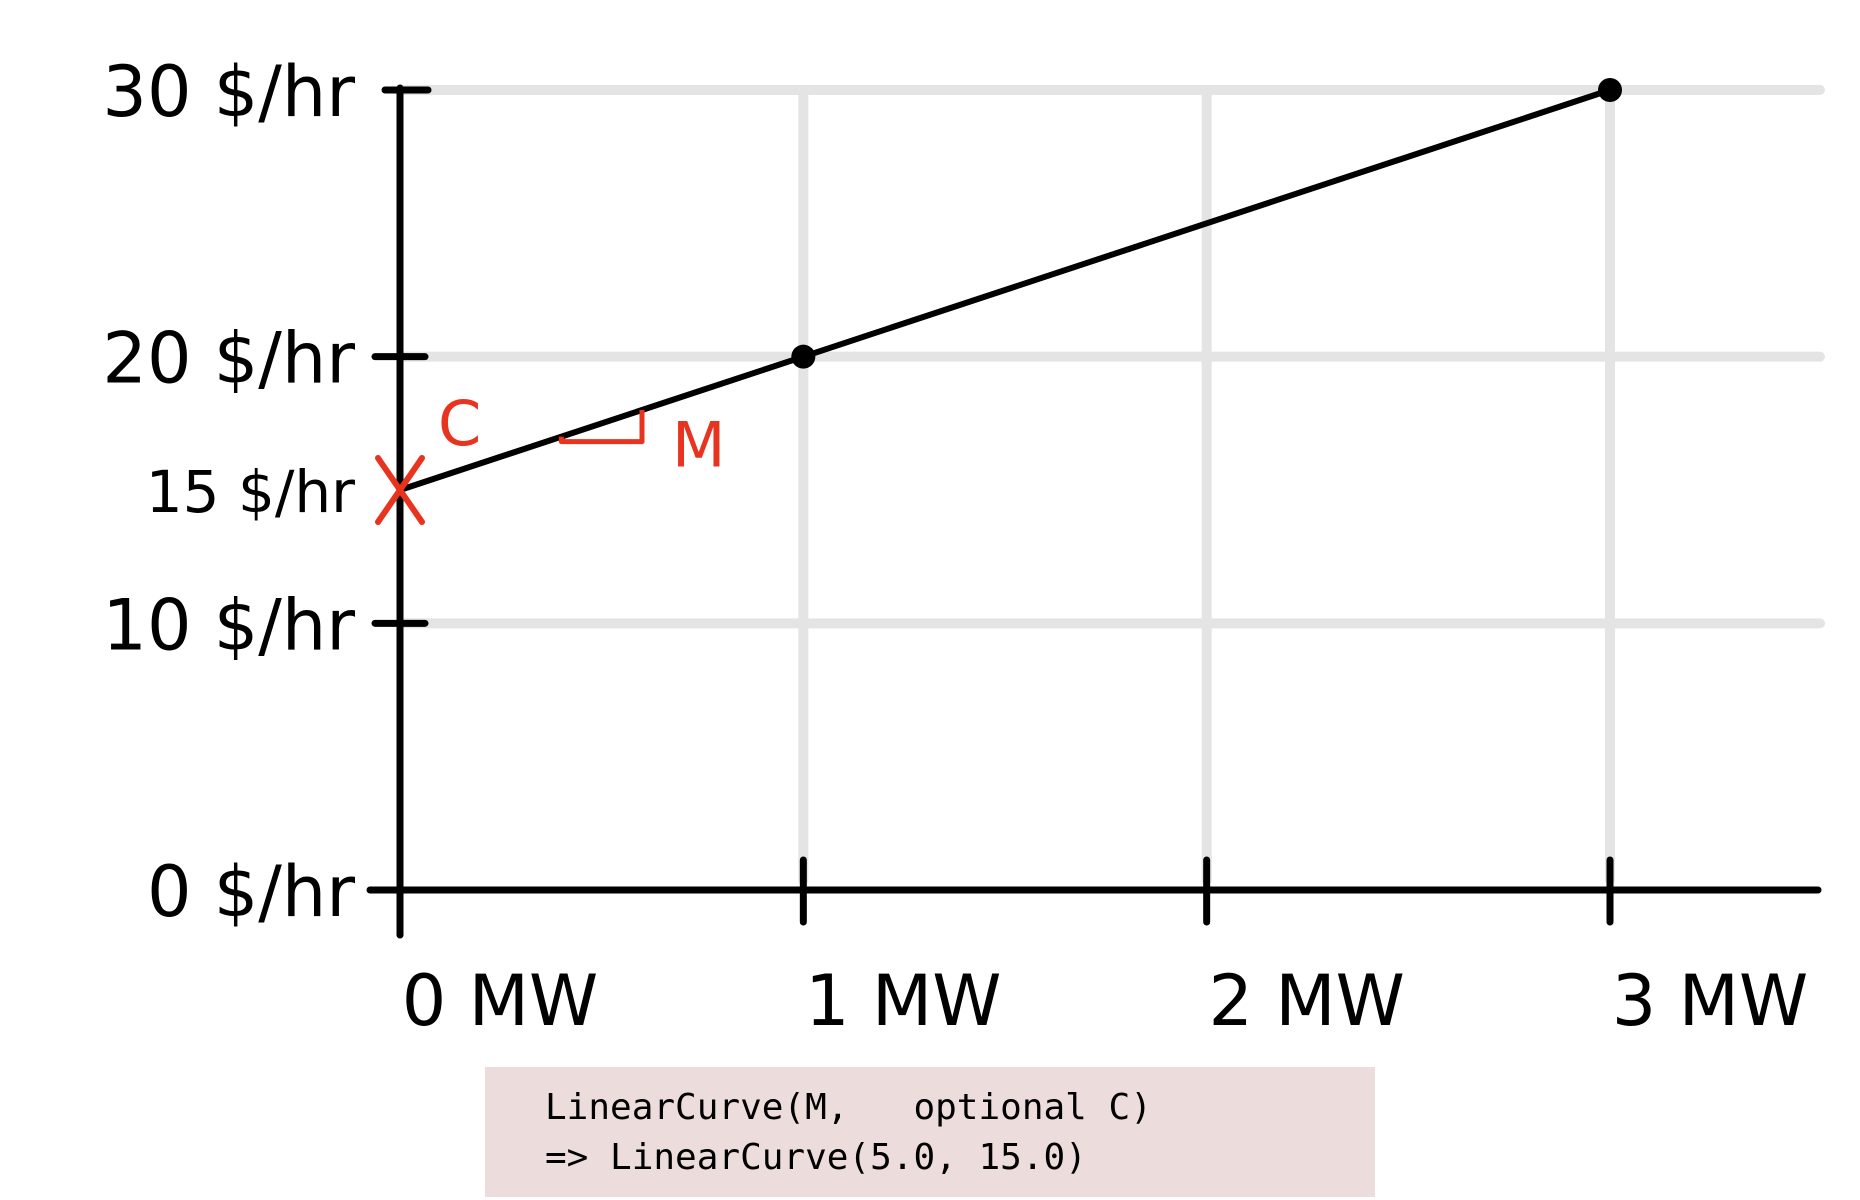  Describe the element at coordinates (500, 1001) in the screenshot. I see `x-tick-label: 0 MW` at that location.